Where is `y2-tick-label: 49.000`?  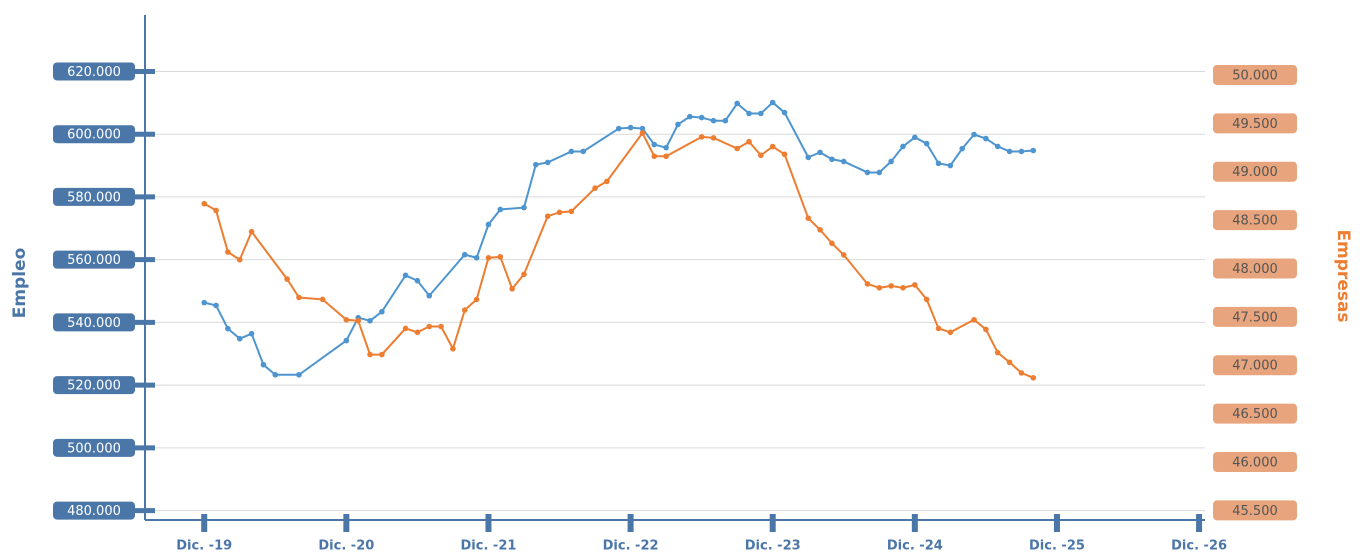
y2-tick-label: 49.000 is located at coordinates (1255, 172).